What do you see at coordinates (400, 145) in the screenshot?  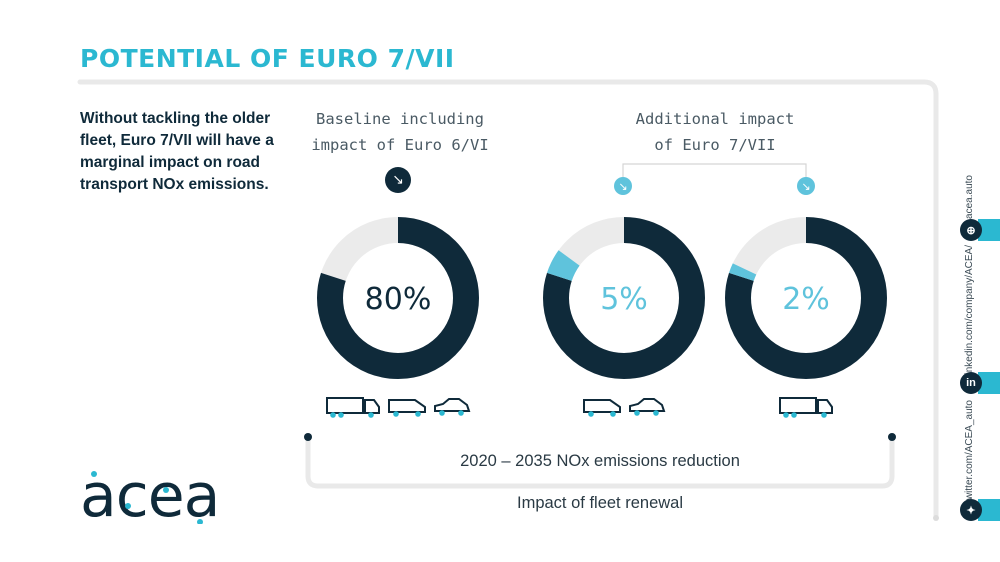 I see `baseline-header-line2: impact of Euro 6/VI` at bounding box center [400, 145].